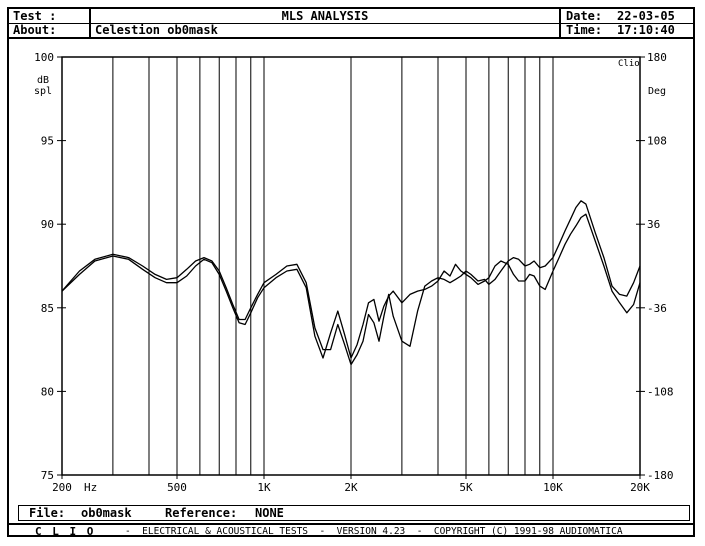  Describe the element at coordinates (584, 30) in the screenshot. I see `time-label: Time:` at that location.